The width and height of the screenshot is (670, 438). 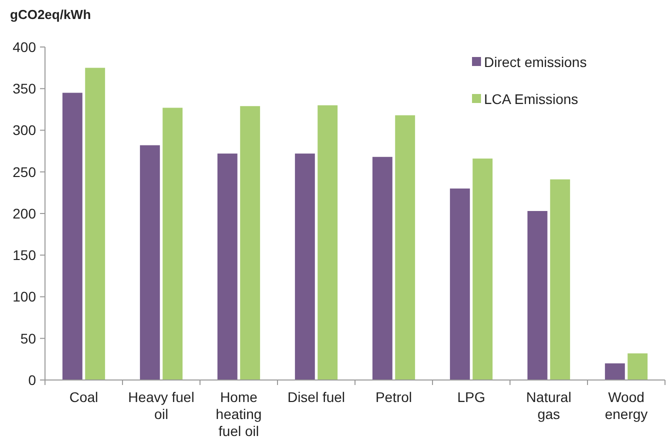 I want to click on y-tick-label: 100, so click(x=24, y=296).